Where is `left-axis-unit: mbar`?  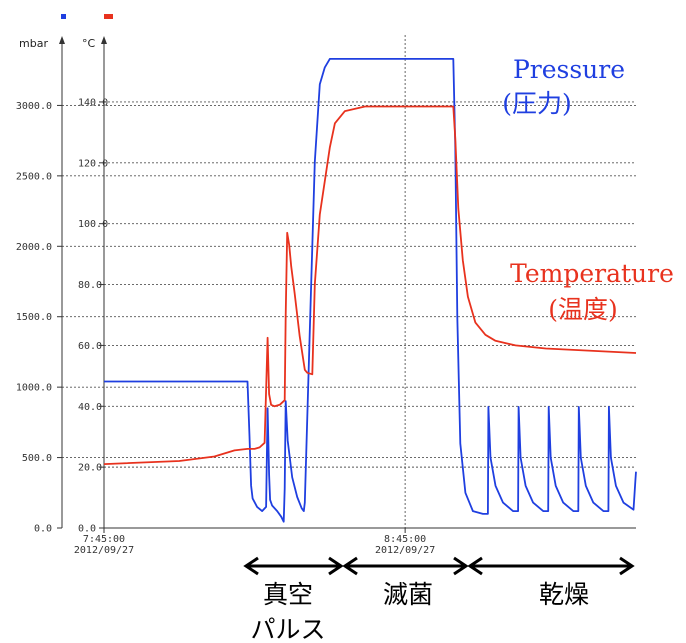
left-axis-unit: mbar is located at coordinates (33, 43).